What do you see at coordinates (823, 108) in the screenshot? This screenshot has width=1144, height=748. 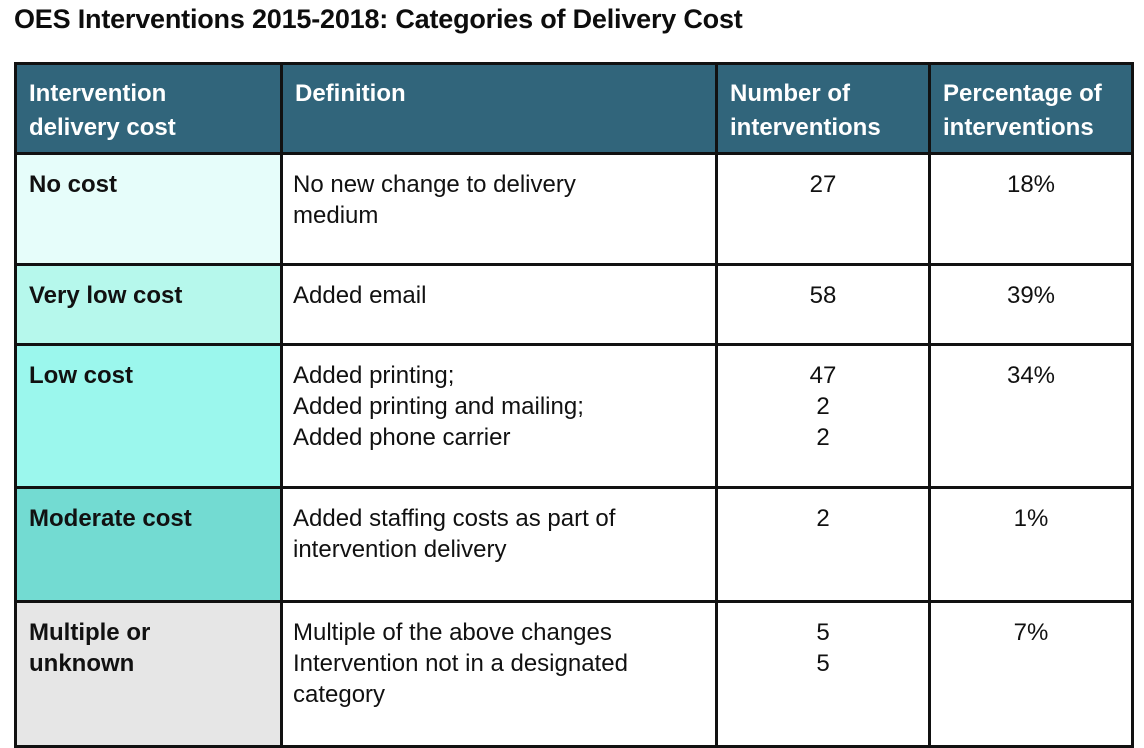 I see `header-number: Number of interventions` at bounding box center [823, 108].